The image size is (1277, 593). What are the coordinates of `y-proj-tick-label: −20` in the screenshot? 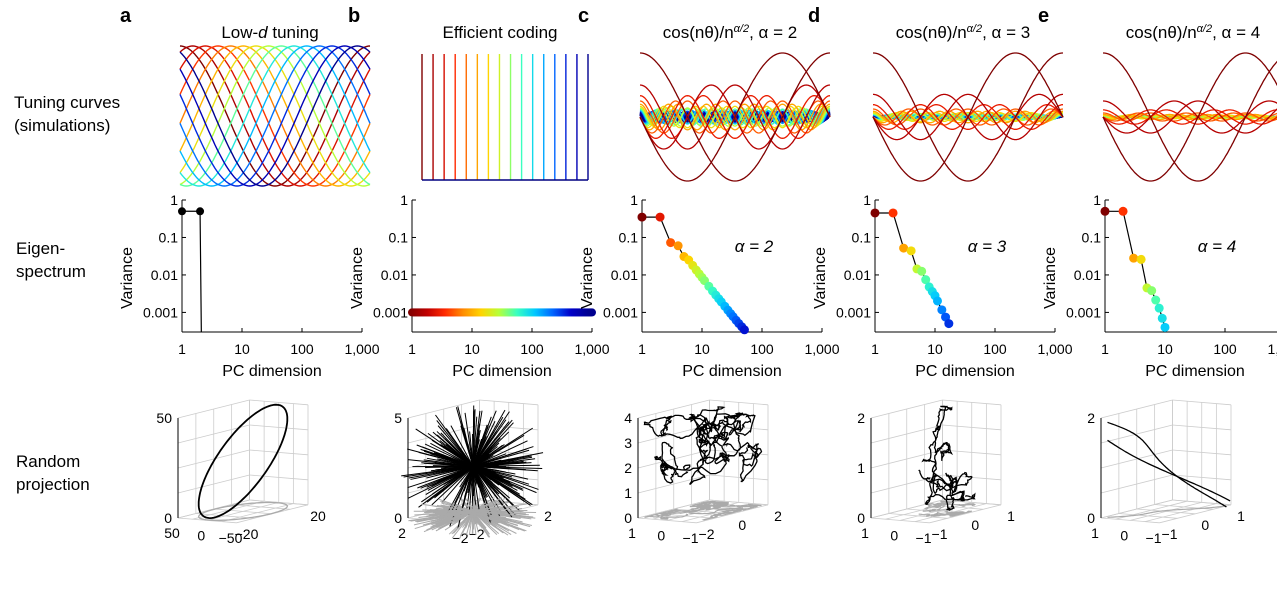 It's located at (247, 534).